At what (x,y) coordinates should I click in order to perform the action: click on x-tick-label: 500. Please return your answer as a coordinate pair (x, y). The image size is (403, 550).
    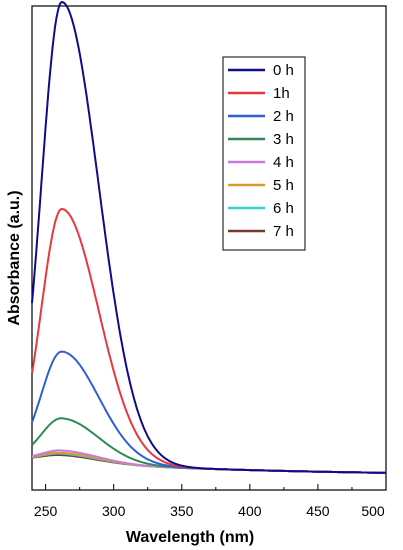
    Looking at the image, I should click on (373, 511).